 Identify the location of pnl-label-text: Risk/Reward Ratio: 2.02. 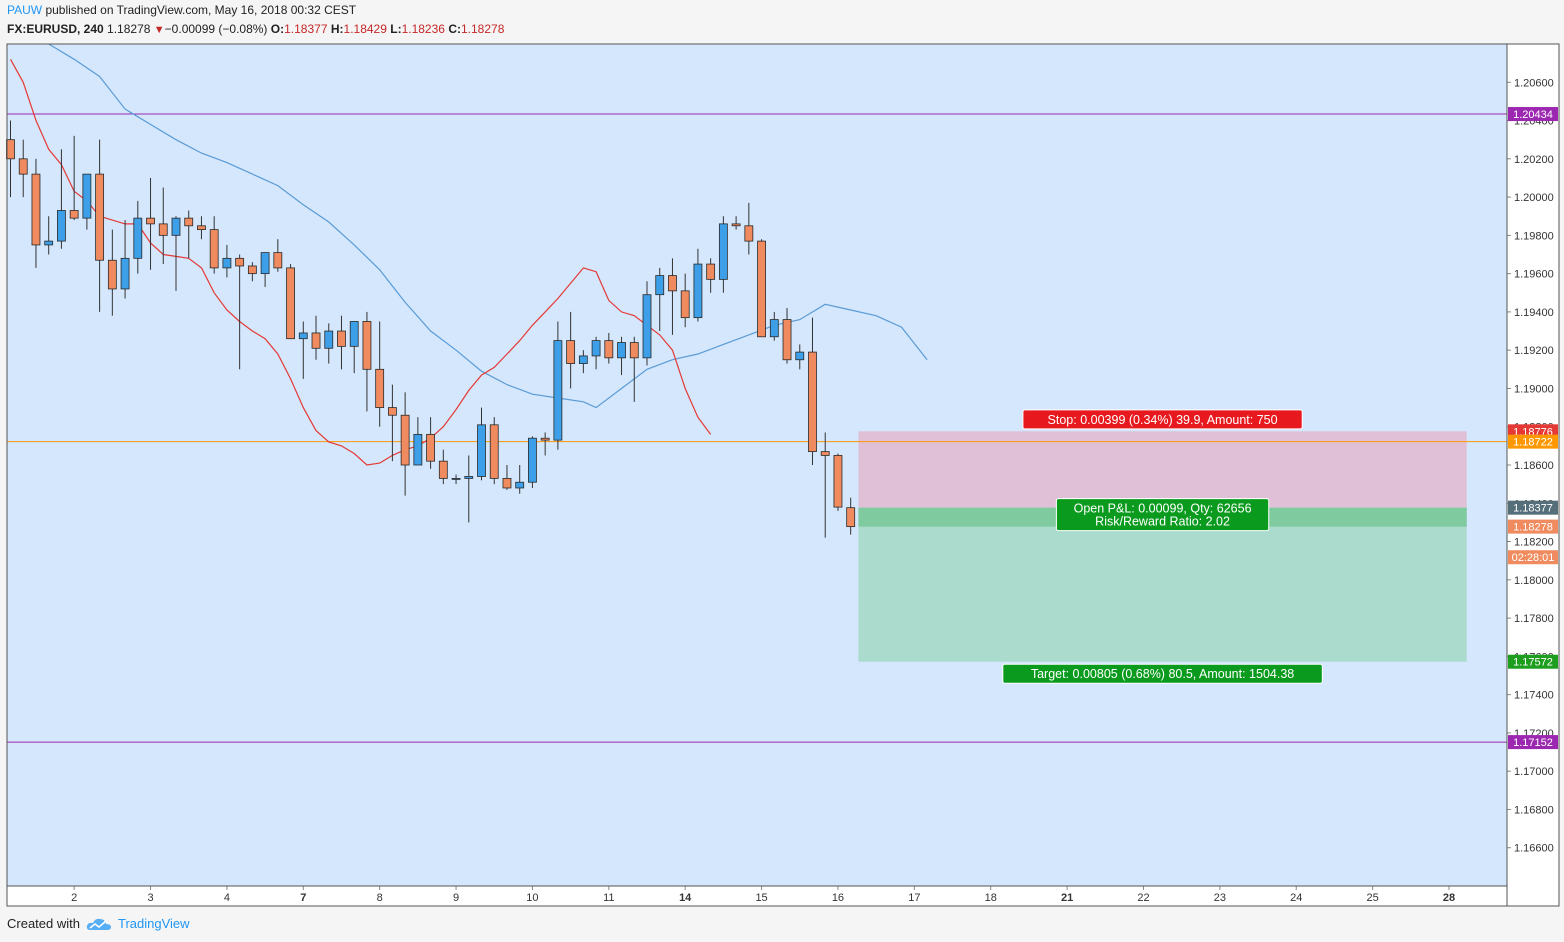
(1162, 522).